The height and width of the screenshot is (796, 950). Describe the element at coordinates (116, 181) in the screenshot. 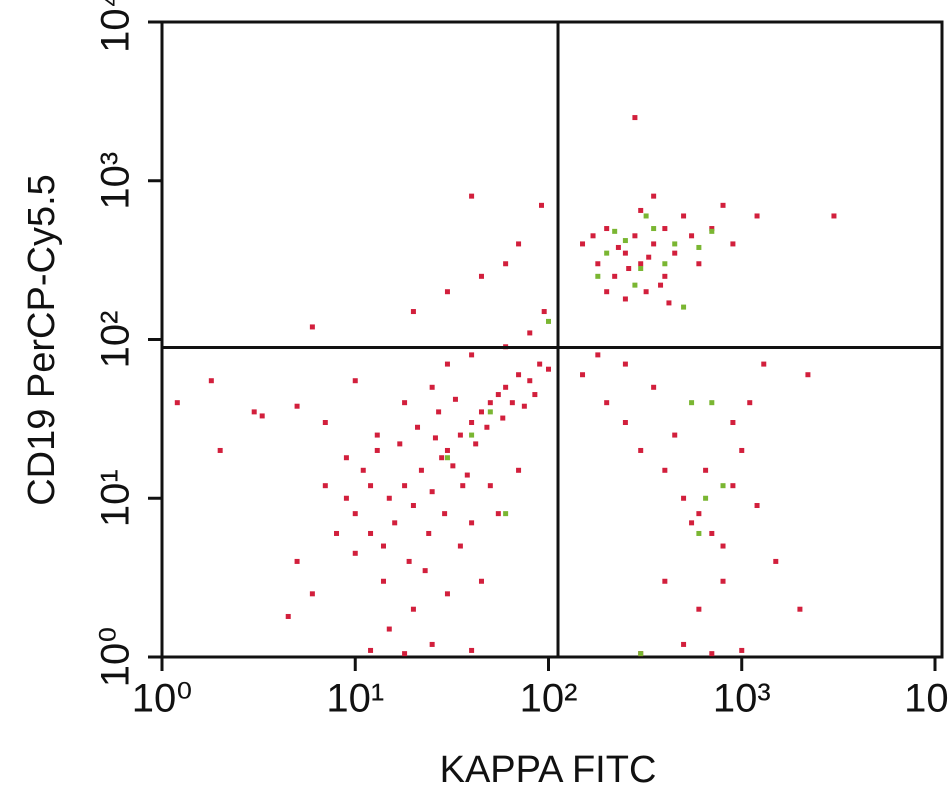

I see `y-tick-label: 10³` at that location.